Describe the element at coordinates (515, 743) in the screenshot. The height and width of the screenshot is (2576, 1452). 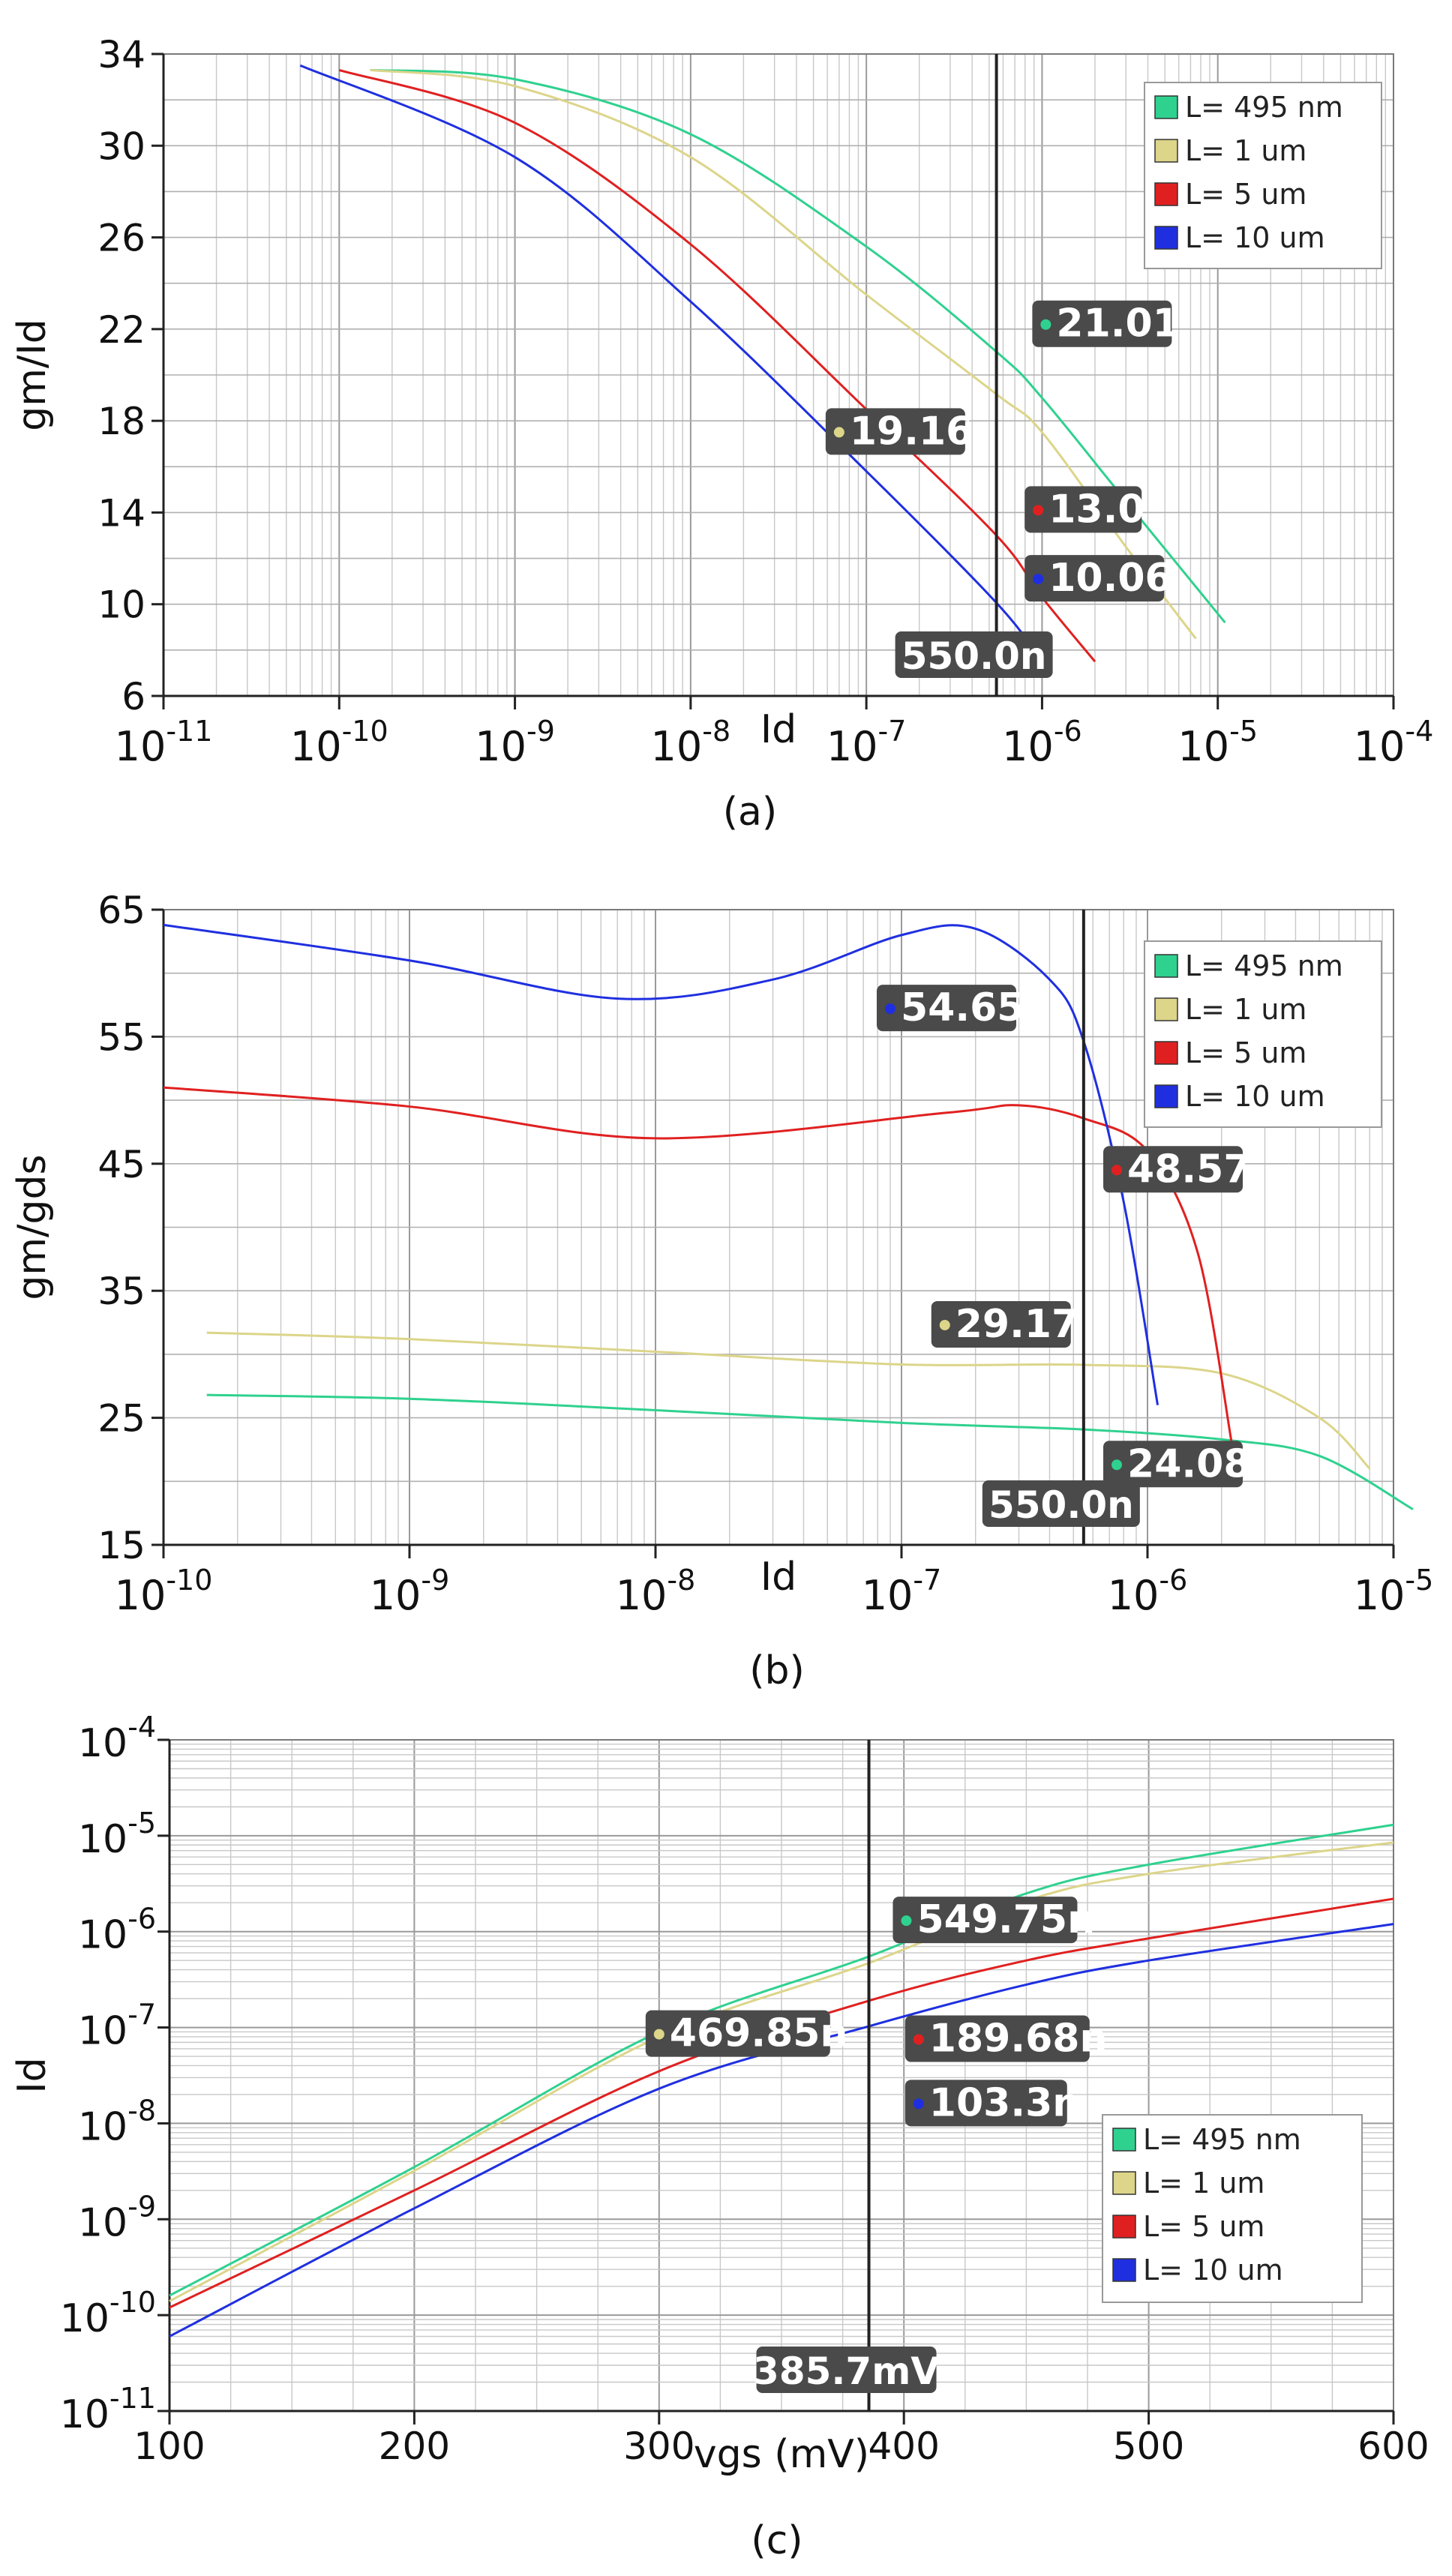
I see `x-tick-label: 10⁻⁹` at that location.